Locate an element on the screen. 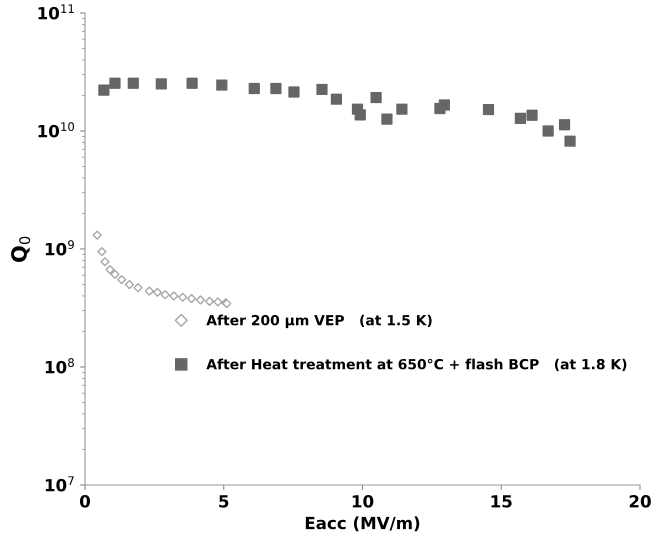 The width and height of the screenshot is (660, 535). x-tick-label: 5 is located at coordinates (223, 501).